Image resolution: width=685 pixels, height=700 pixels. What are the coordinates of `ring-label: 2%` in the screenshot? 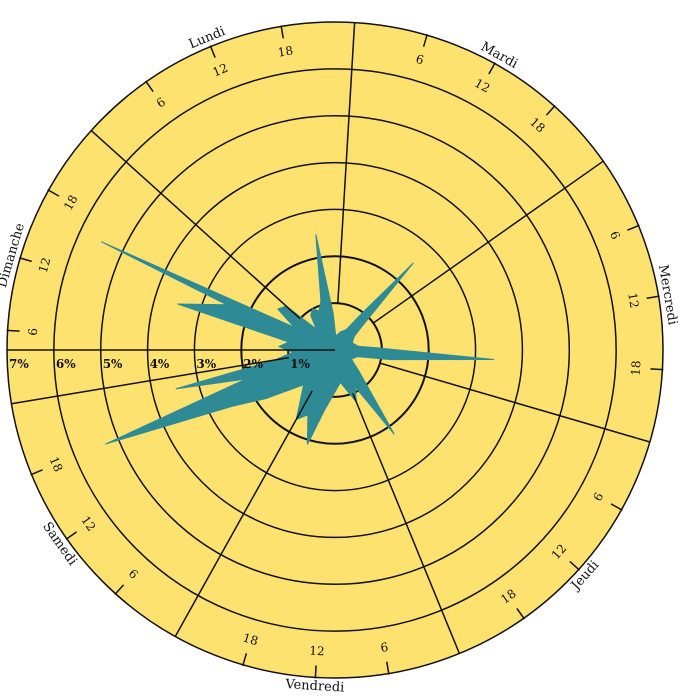 It's located at (253, 364).